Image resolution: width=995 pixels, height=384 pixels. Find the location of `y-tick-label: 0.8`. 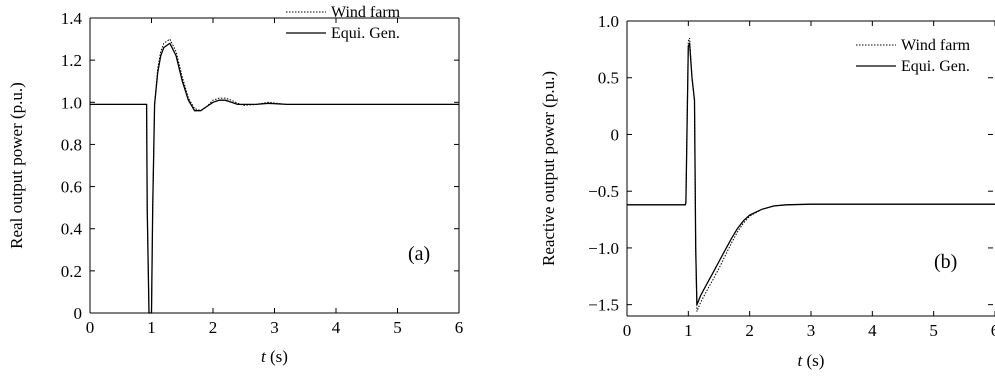

y-tick-label: 0.8 is located at coordinates (71, 144).